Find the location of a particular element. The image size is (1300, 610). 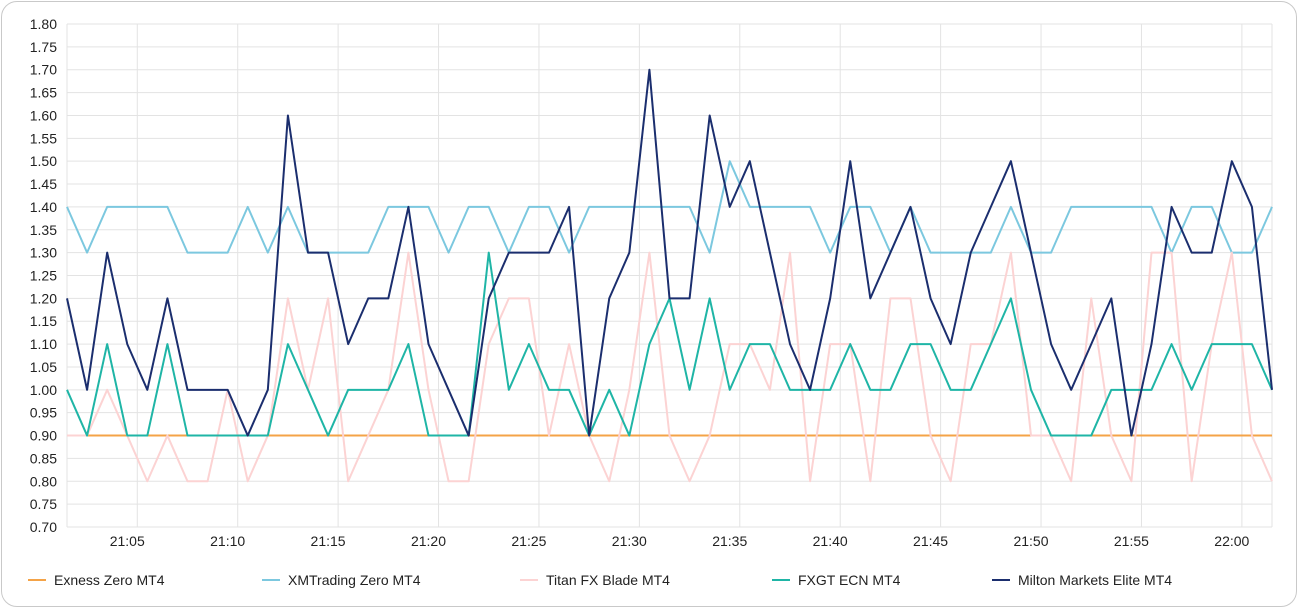

legend-label: Titan FX Blade MT4 is located at coordinates (608, 580).